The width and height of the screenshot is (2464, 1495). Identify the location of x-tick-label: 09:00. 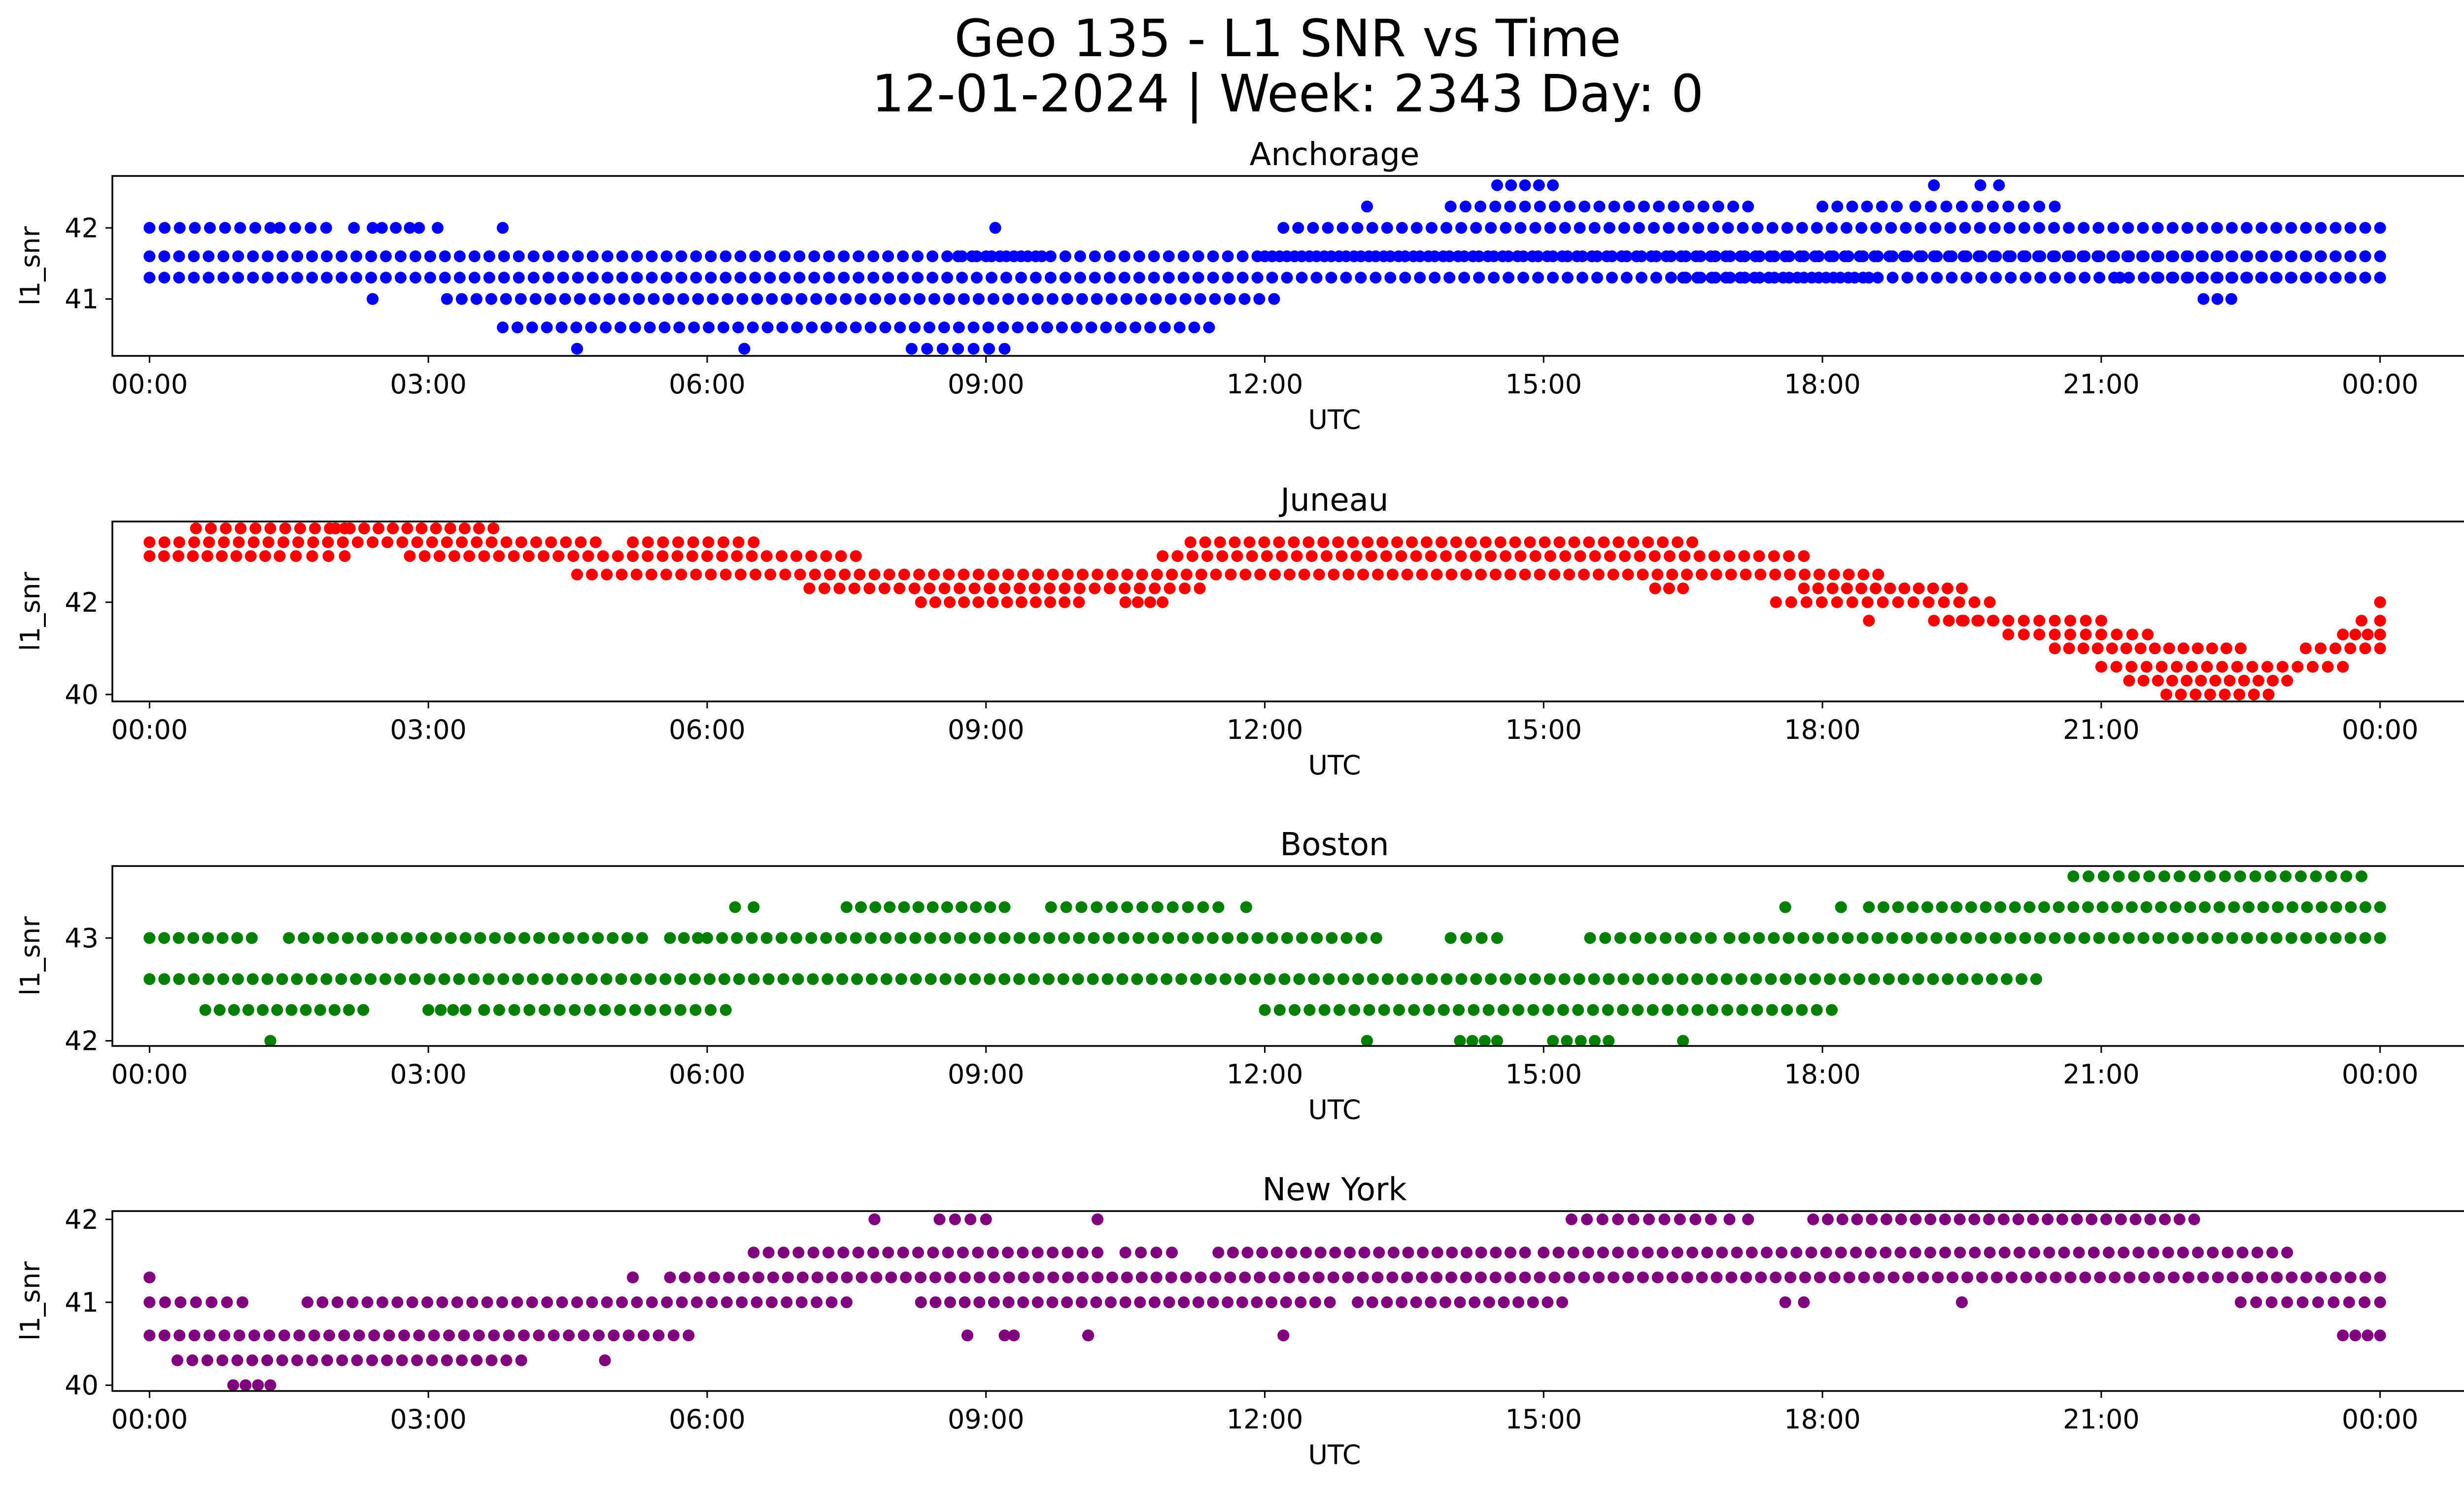
(986, 1074).